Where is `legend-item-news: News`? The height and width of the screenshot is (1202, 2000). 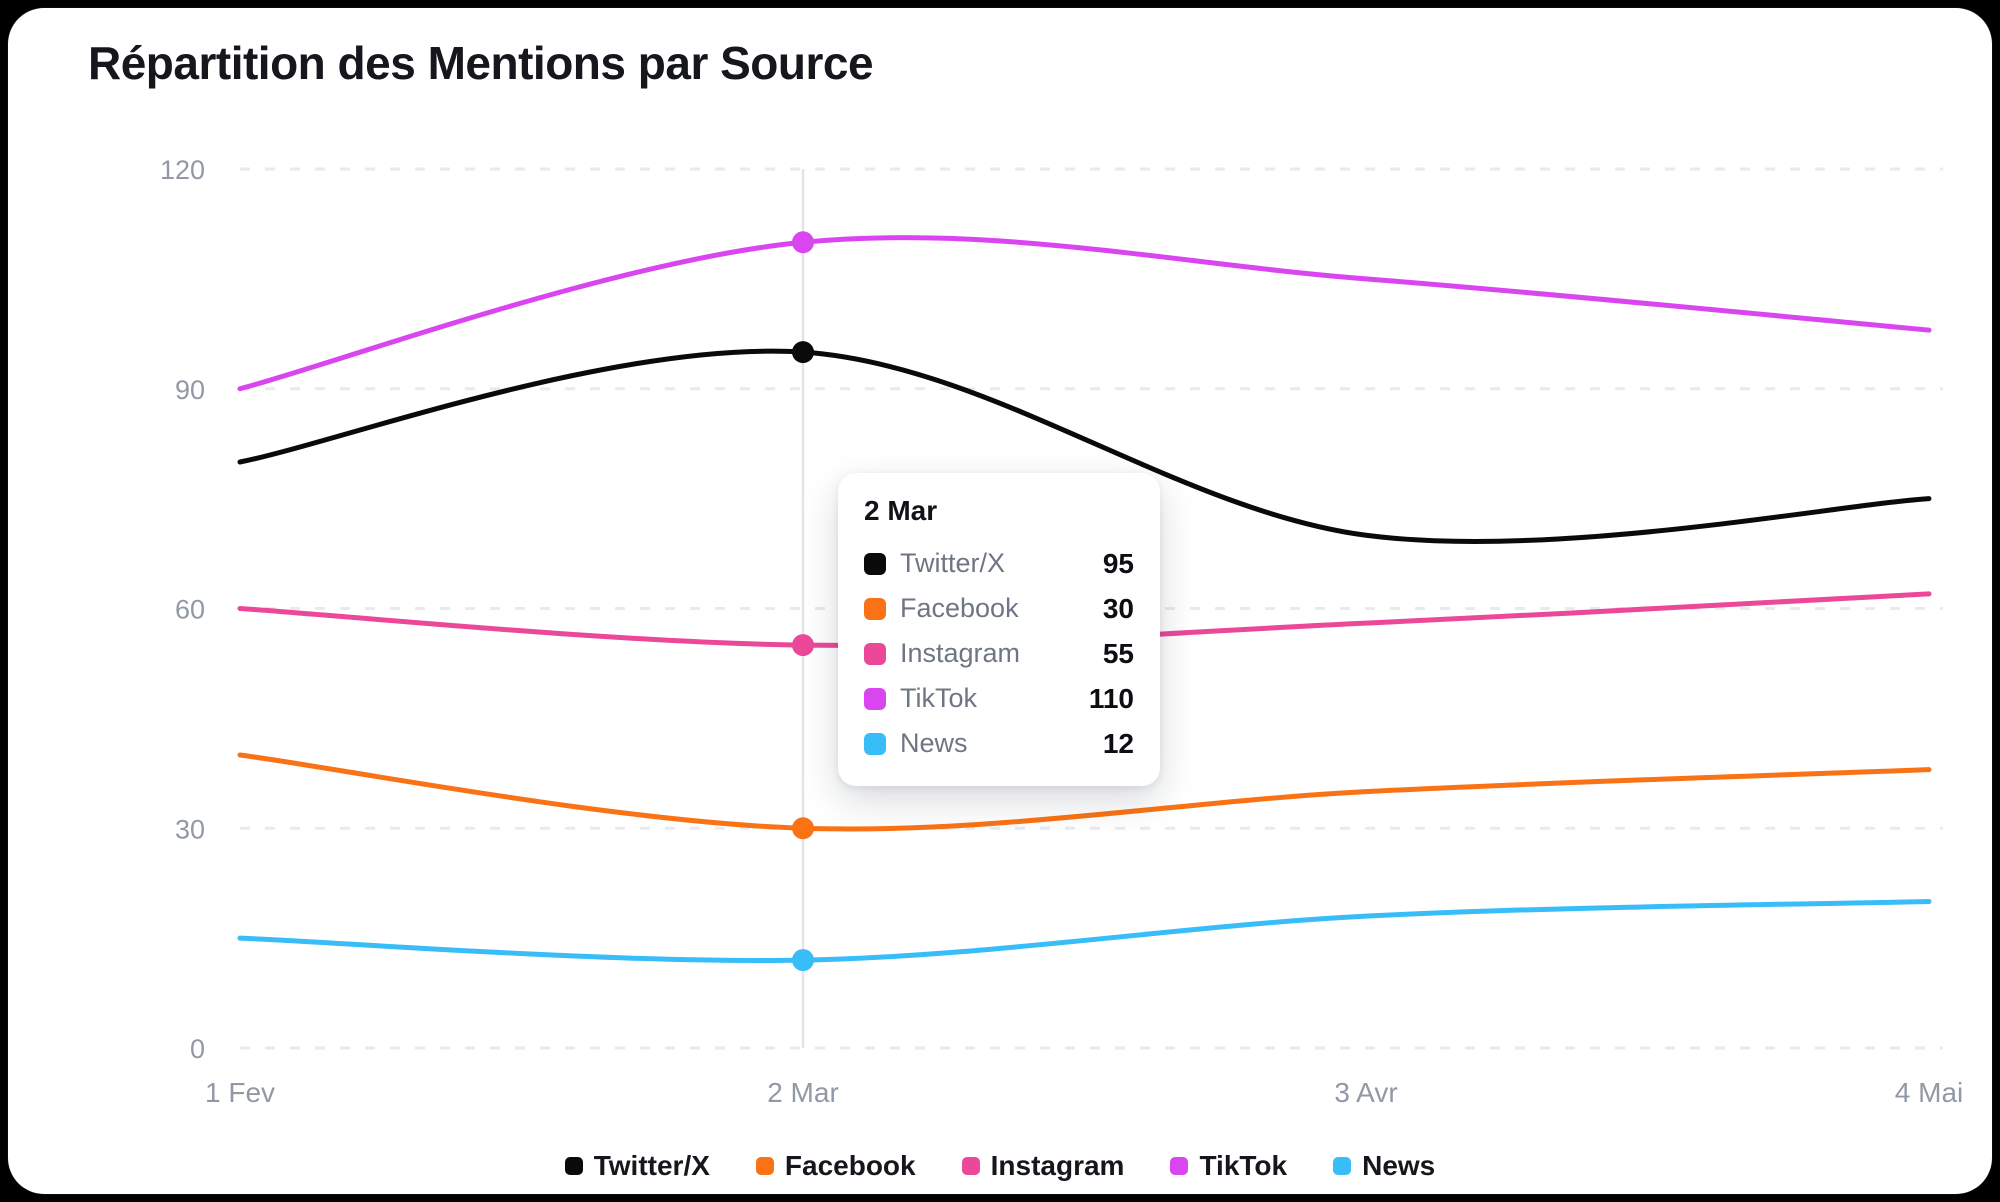 legend-item-news: News is located at coordinates (1384, 1166).